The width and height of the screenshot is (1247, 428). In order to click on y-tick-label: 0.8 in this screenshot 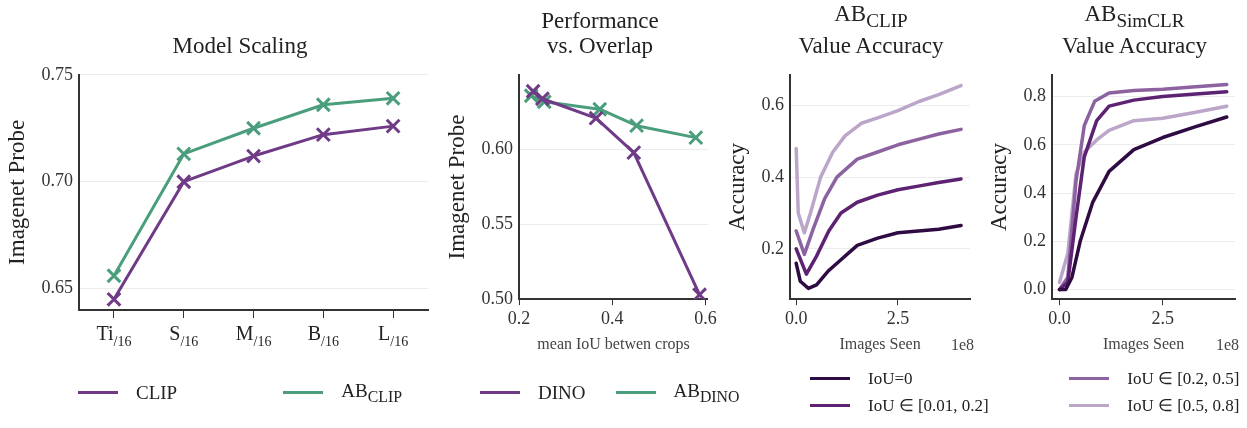, I will do `click(1035, 95)`.